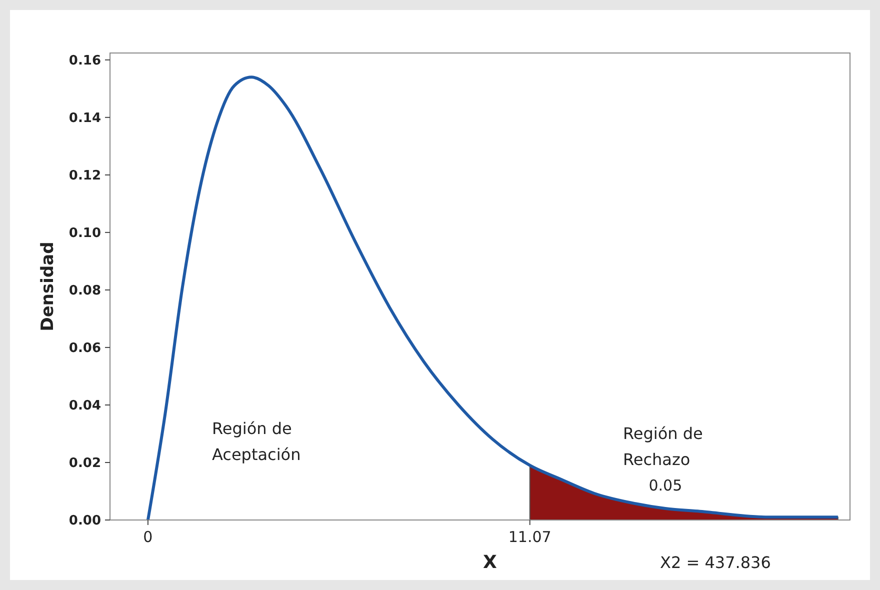 The height and width of the screenshot is (590, 880). I want to click on x-tick-label: 11.07, so click(530, 537).